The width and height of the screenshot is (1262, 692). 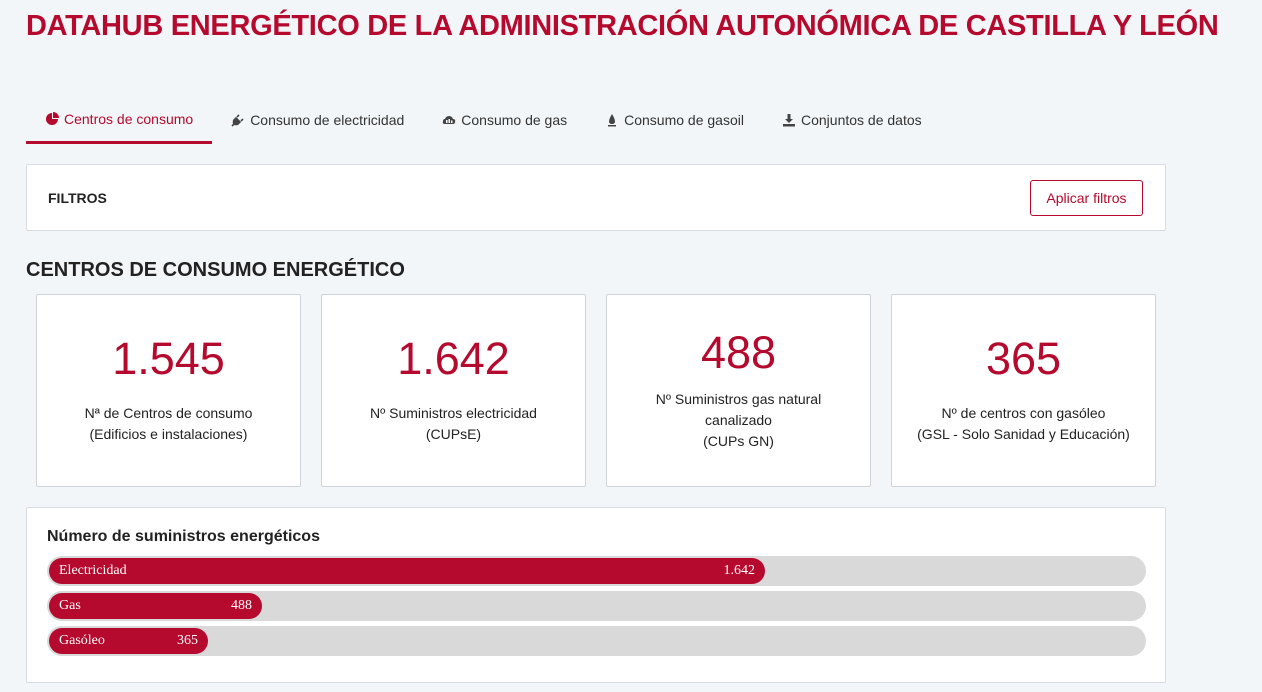 I want to click on bar-value: 365, so click(x=187, y=640).